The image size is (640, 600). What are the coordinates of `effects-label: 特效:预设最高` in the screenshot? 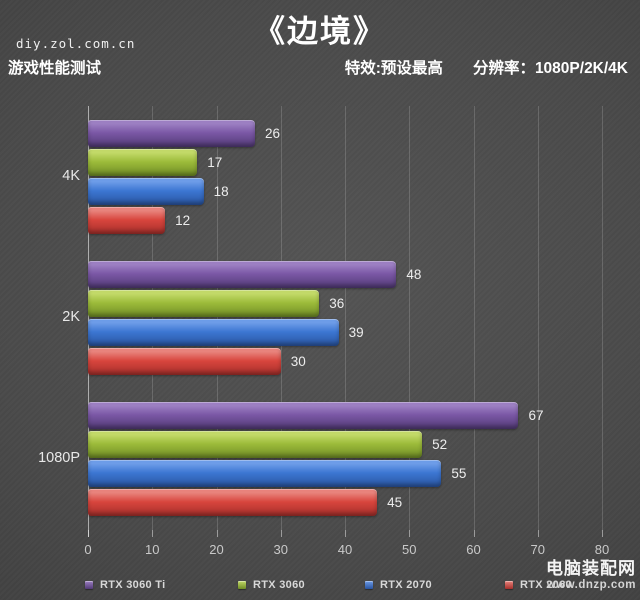 It's located at (393, 68).